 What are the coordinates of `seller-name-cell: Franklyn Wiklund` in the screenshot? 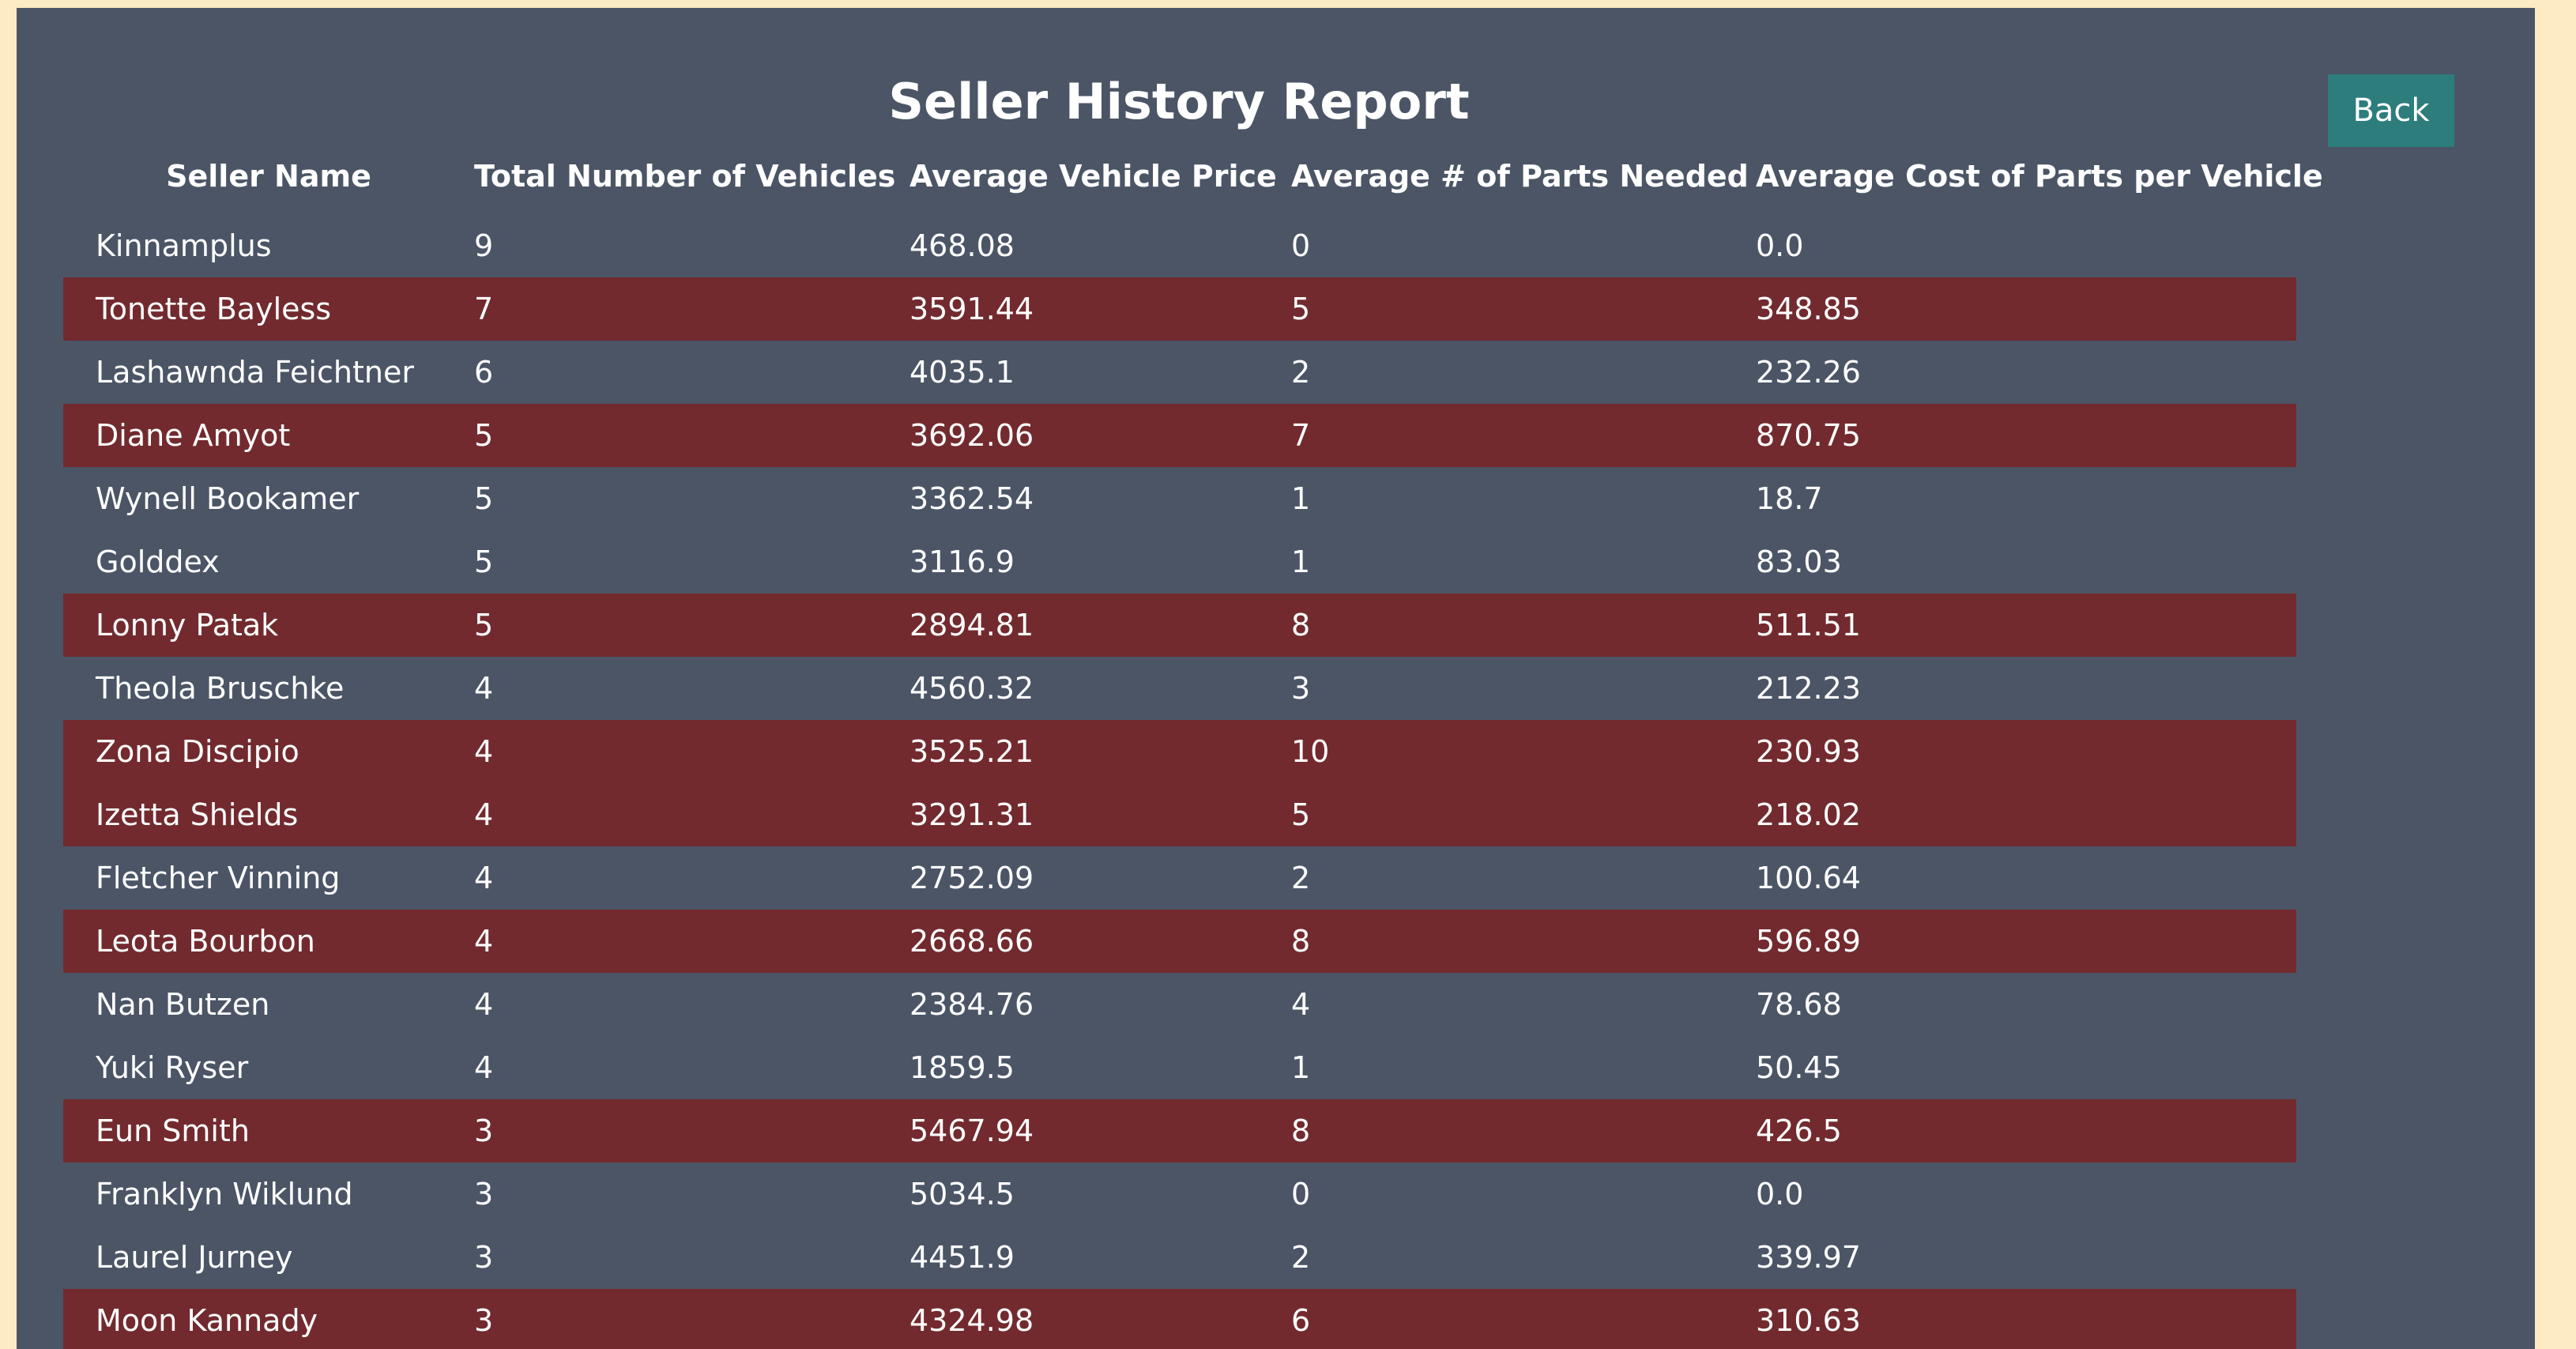 It's located at (224, 1194).